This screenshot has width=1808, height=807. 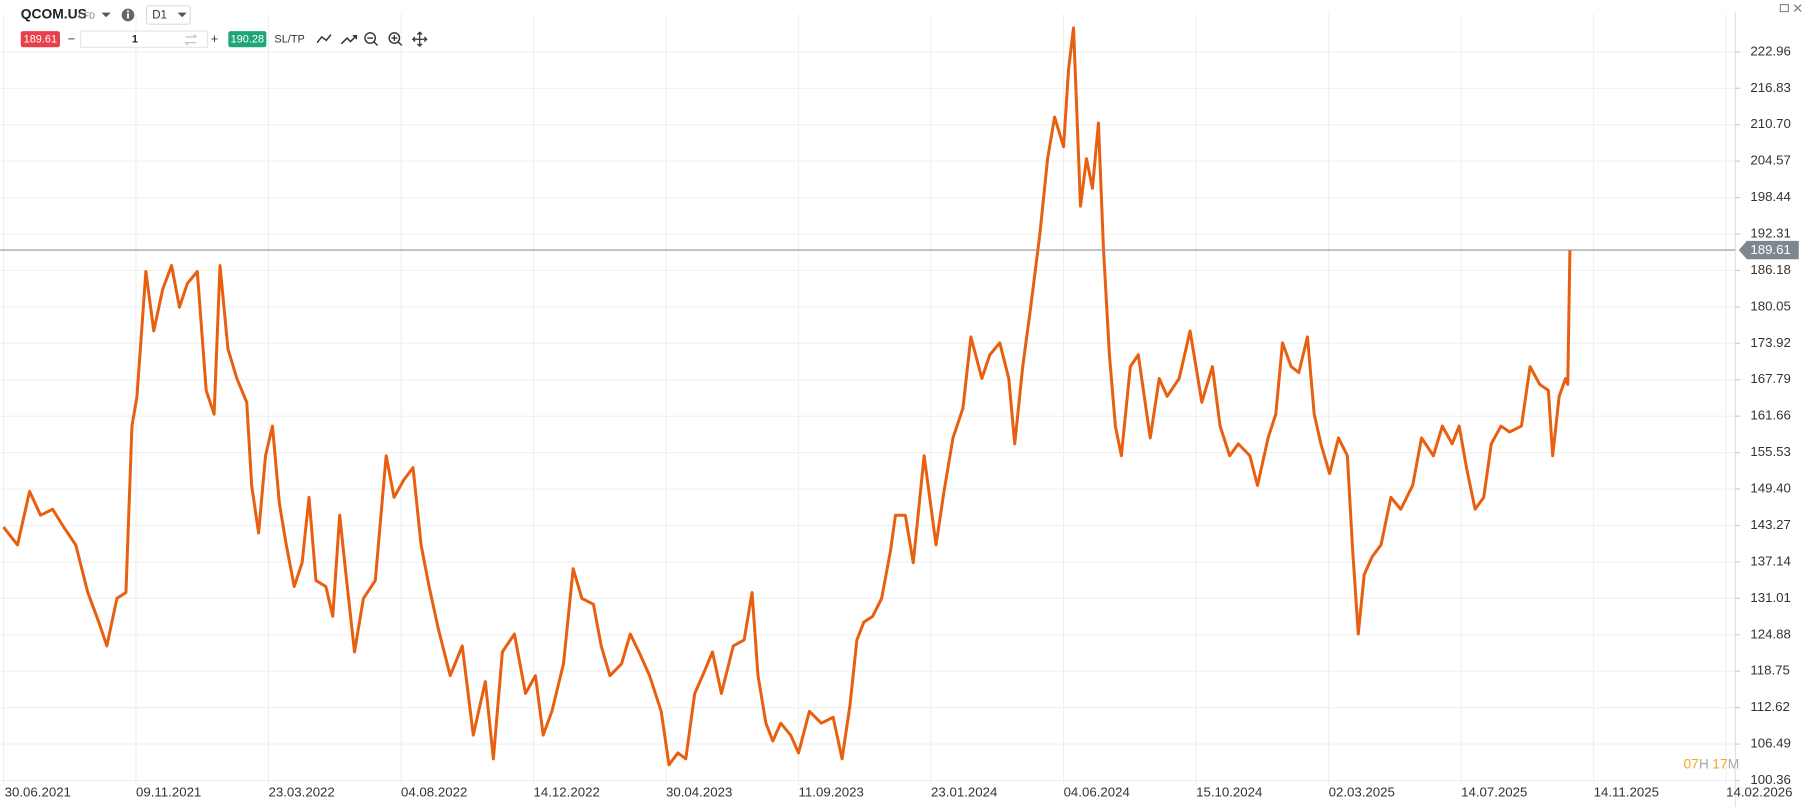 I want to click on timeframe-caret, so click(x=182, y=15).